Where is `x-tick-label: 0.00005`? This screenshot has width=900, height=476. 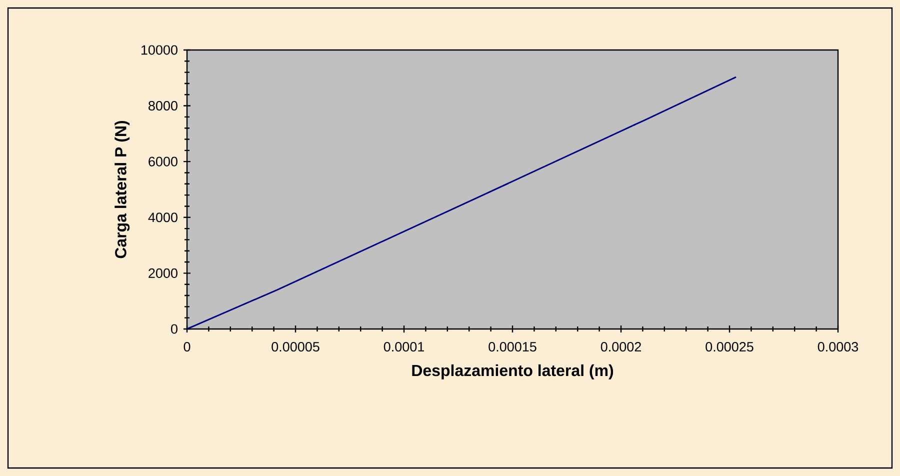 x-tick-label: 0.00005 is located at coordinates (296, 347).